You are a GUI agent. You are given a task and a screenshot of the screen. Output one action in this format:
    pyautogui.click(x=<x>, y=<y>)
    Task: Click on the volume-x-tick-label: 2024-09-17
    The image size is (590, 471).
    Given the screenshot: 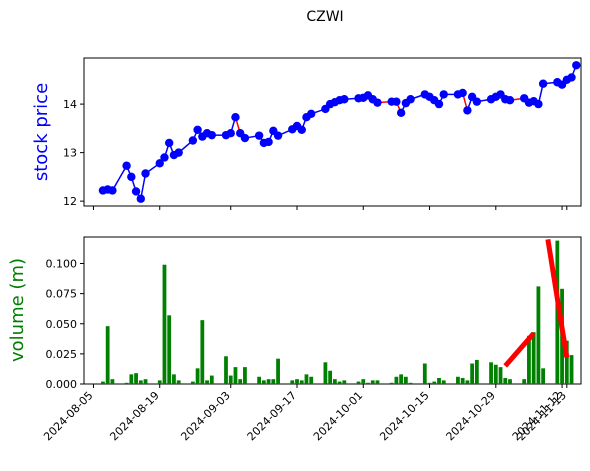 What is the action you would take?
    pyautogui.click(x=272, y=416)
    